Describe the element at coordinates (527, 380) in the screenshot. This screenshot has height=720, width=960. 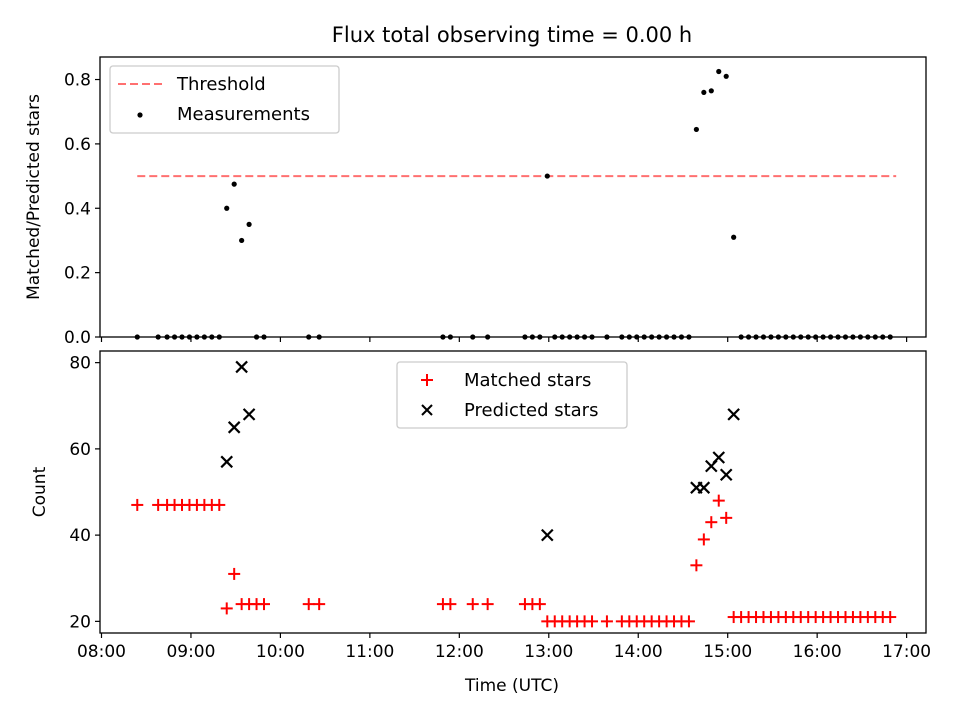
I see `legend-matched-label: Matched stars` at that location.